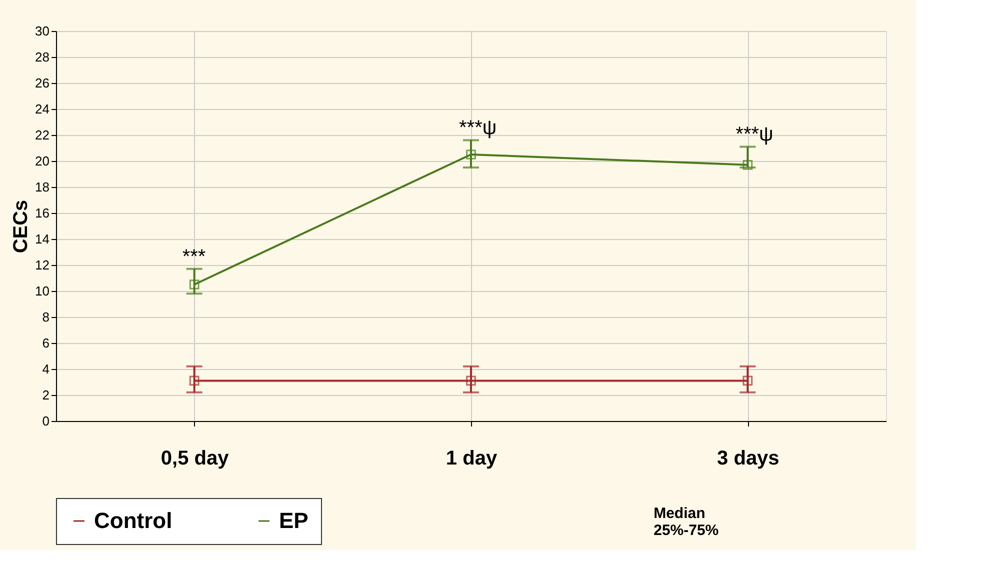  Describe the element at coordinates (195, 459) in the screenshot. I see `x-tick-label: 0,5 day` at that location.